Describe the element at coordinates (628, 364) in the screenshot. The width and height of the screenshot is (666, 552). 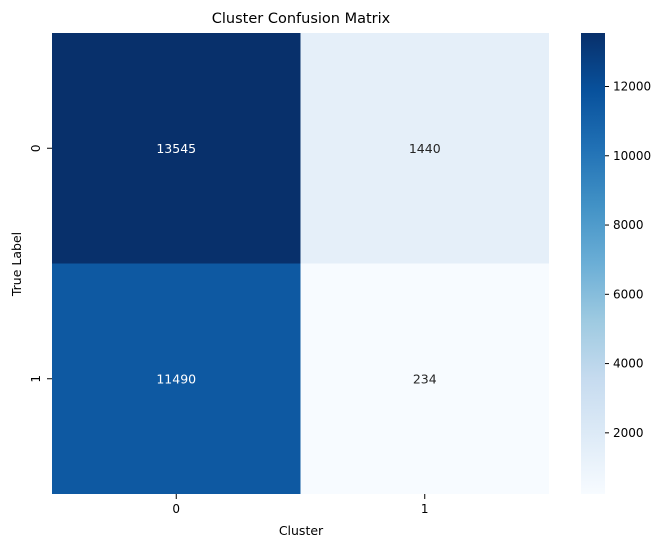
I see `colorbar-tick-label: 4000` at that location.